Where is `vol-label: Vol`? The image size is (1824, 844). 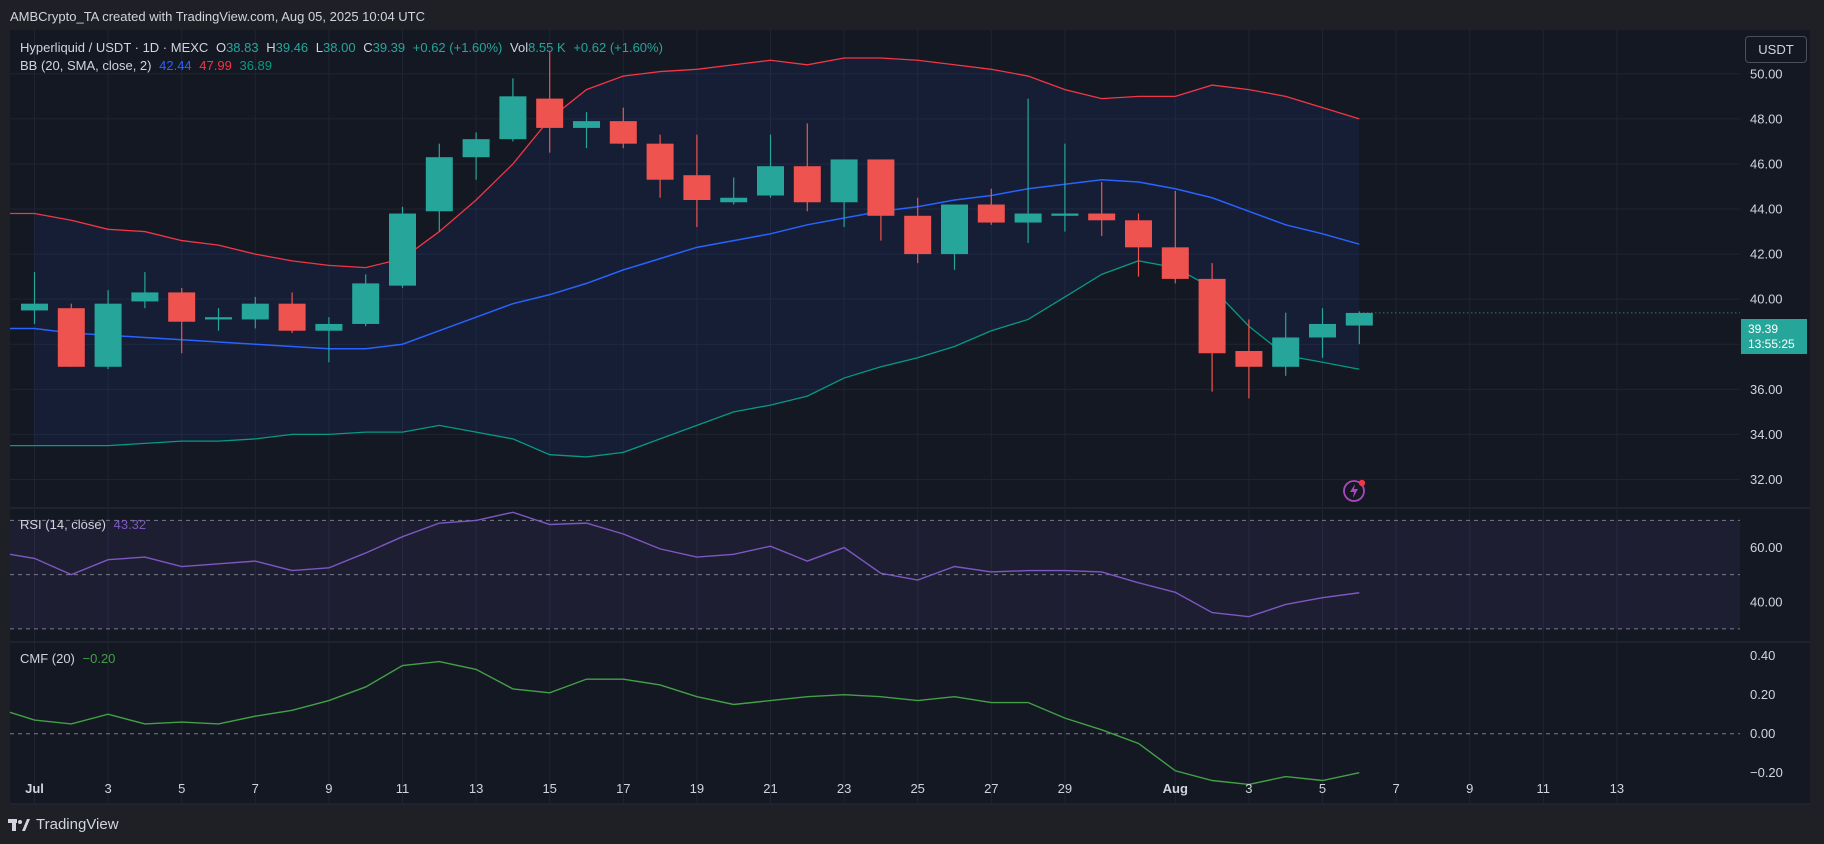 vol-label: Vol is located at coordinates (519, 47).